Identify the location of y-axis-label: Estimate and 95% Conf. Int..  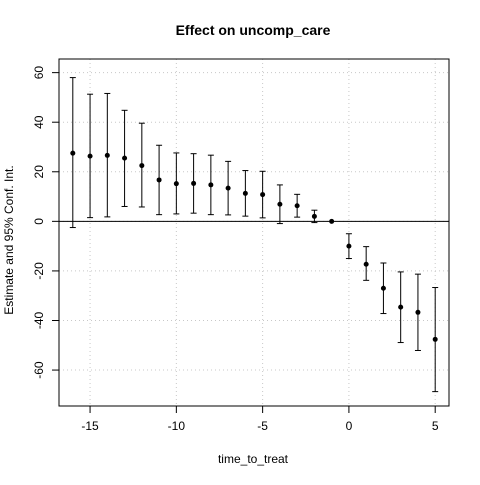
(9, 239).